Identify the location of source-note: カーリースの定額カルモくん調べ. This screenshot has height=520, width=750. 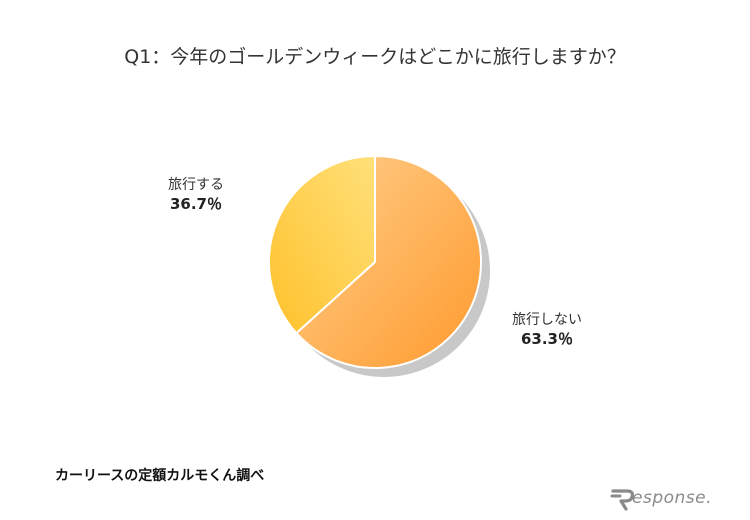
(160, 476).